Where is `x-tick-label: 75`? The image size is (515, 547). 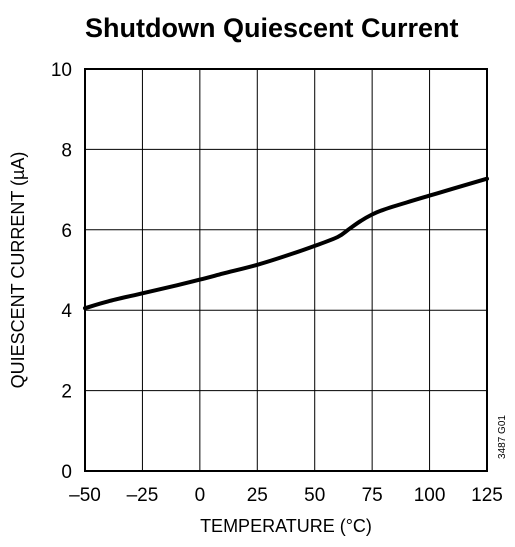 x-tick-label: 75 is located at coordinates (372, 495).